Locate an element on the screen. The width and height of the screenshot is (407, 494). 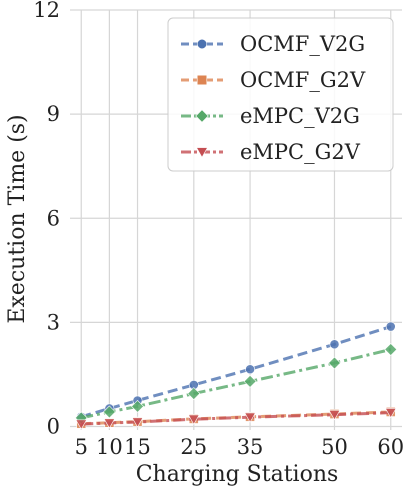
legend-entry: OCMF_G2V is located at coordinates (273, 80).